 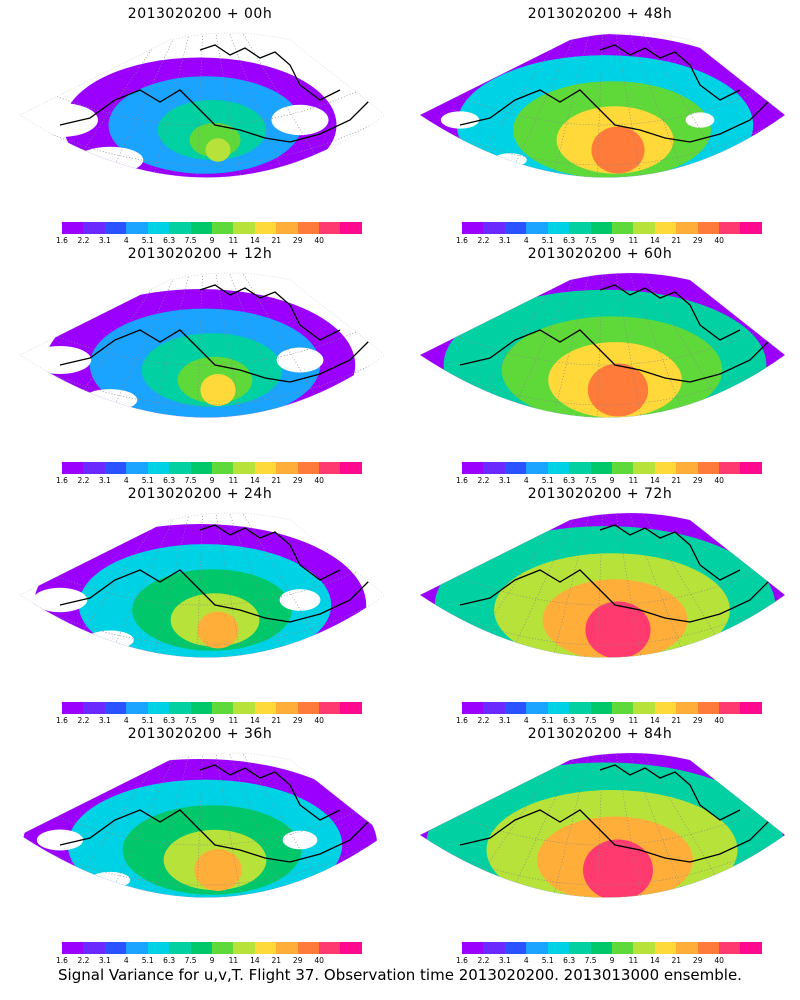 What do you see at coordinates (200, 254) in the screenshot?
I see `panel-title: 2013020200 + 12h` at bounding box center [200, 254].